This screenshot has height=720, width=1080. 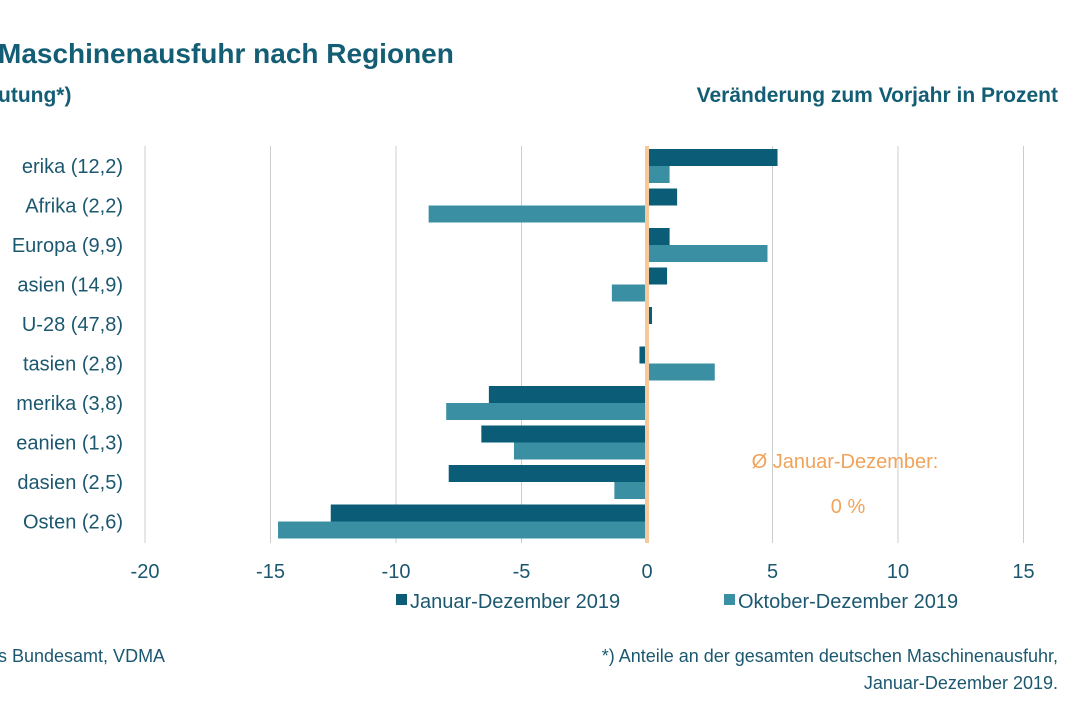 What do you see at coordinates (960, 683) in the screenshot?
I see `footnote-line-2: Januar-Dezember 2019.` at bounding box center [960, 683].